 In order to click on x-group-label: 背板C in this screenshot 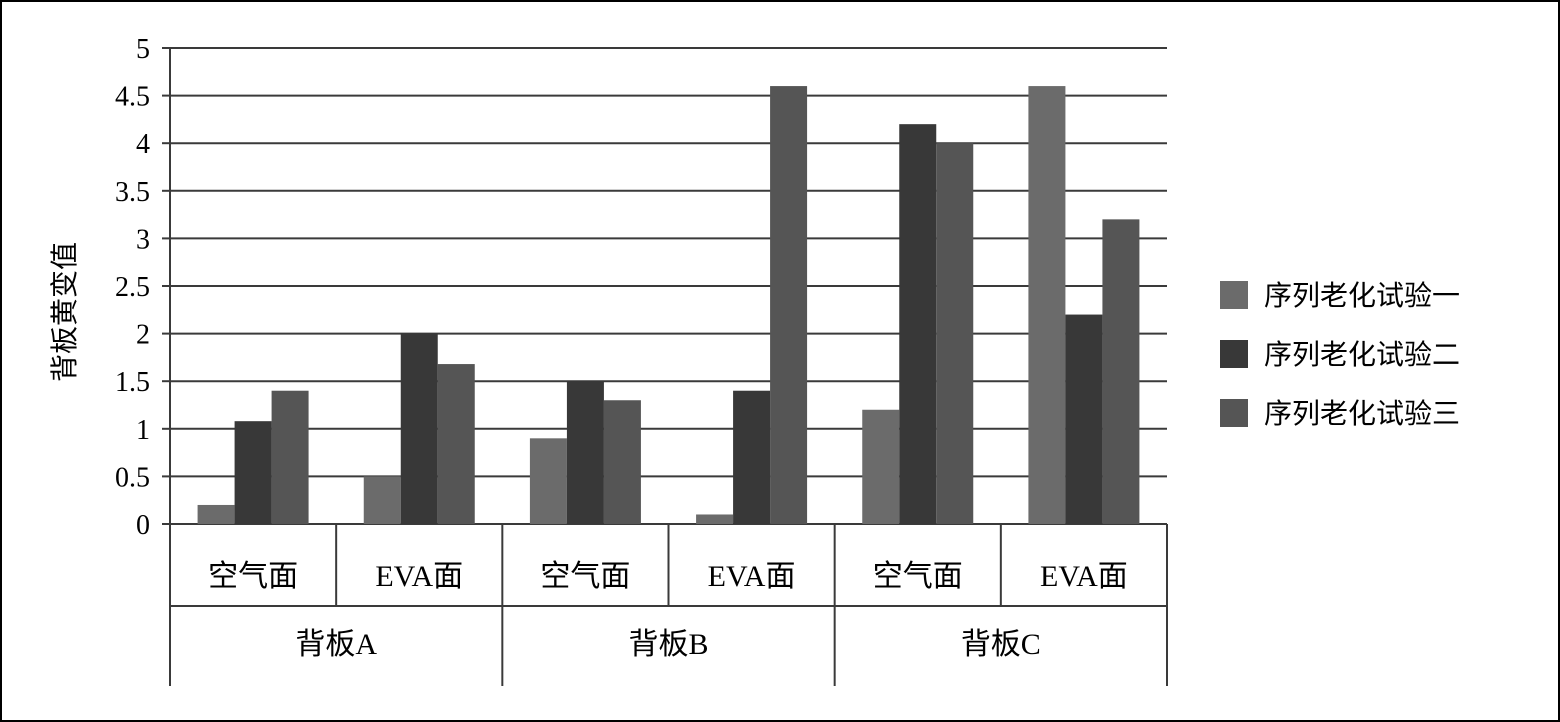, I will do `click(1001, 644)`.